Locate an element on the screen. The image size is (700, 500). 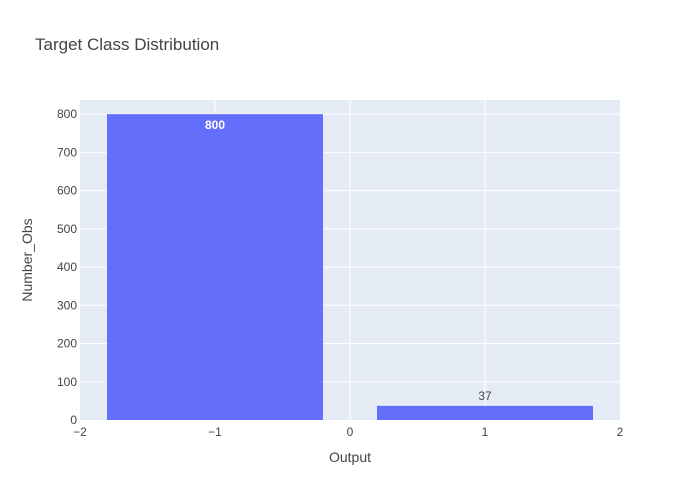
y-axis-ticks: 0 100 200 300 400 500 600 700 800 is located at coordinates (67, 267).